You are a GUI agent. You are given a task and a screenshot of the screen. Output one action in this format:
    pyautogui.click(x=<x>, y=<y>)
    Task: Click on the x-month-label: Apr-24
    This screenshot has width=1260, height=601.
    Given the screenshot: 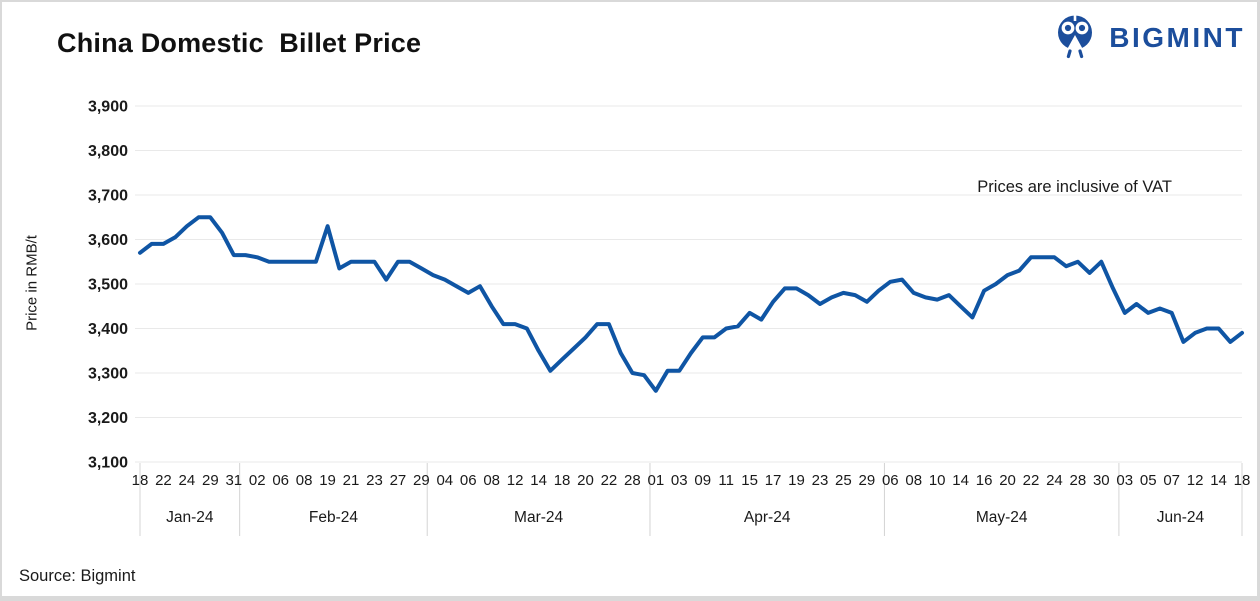 What is the action you would take?
    pyautogui.click(x=767, y=517)
    